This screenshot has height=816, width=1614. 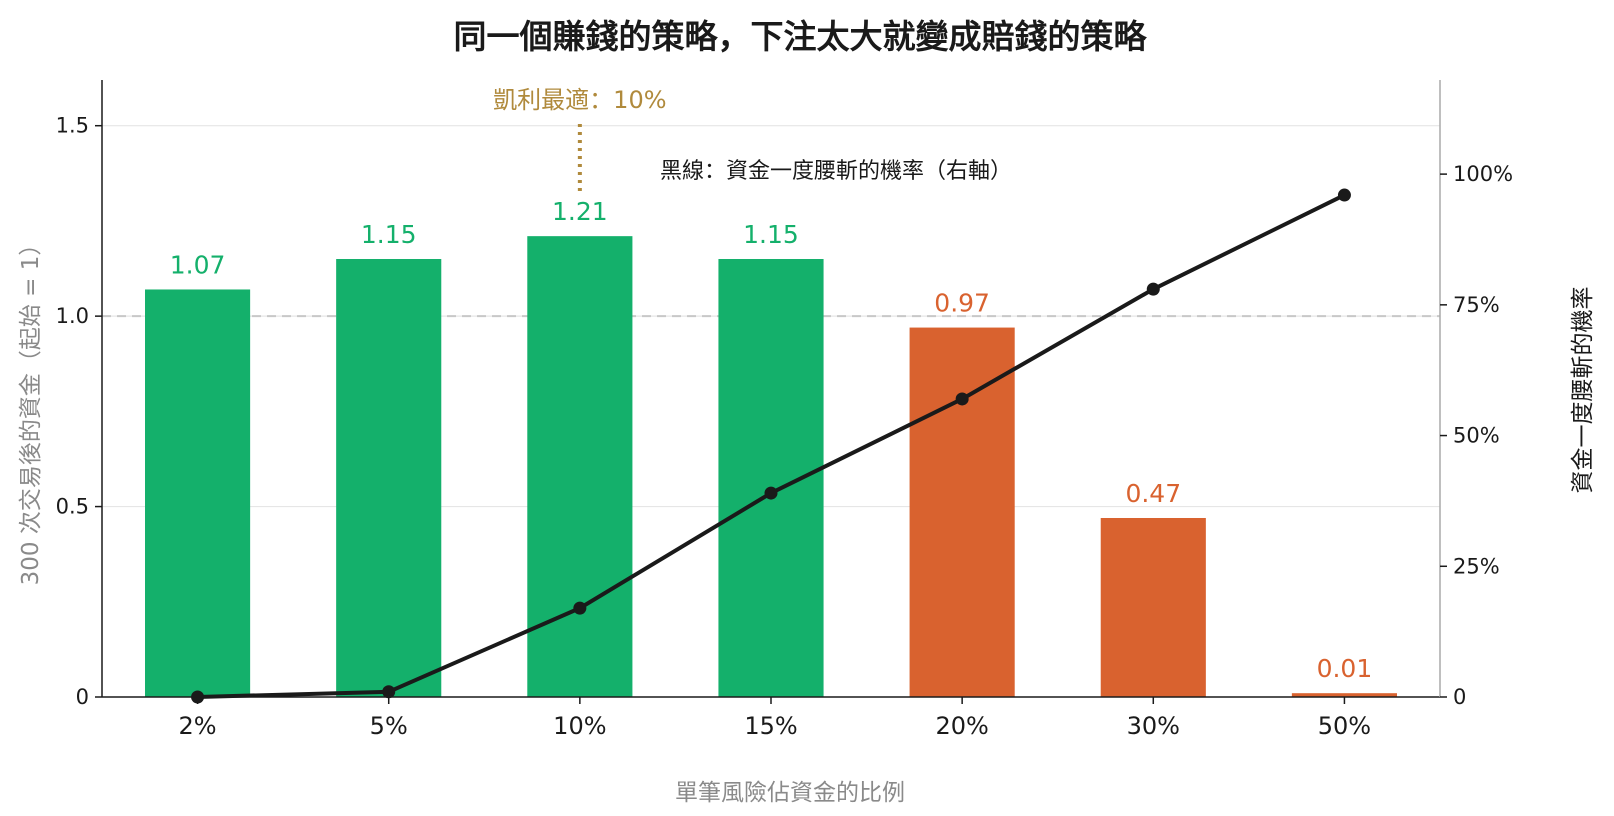 What do you see at coordinates (770, 726) in the screenshot?
I see `x-tick-label: 15%` at bounding box center [770, 726].